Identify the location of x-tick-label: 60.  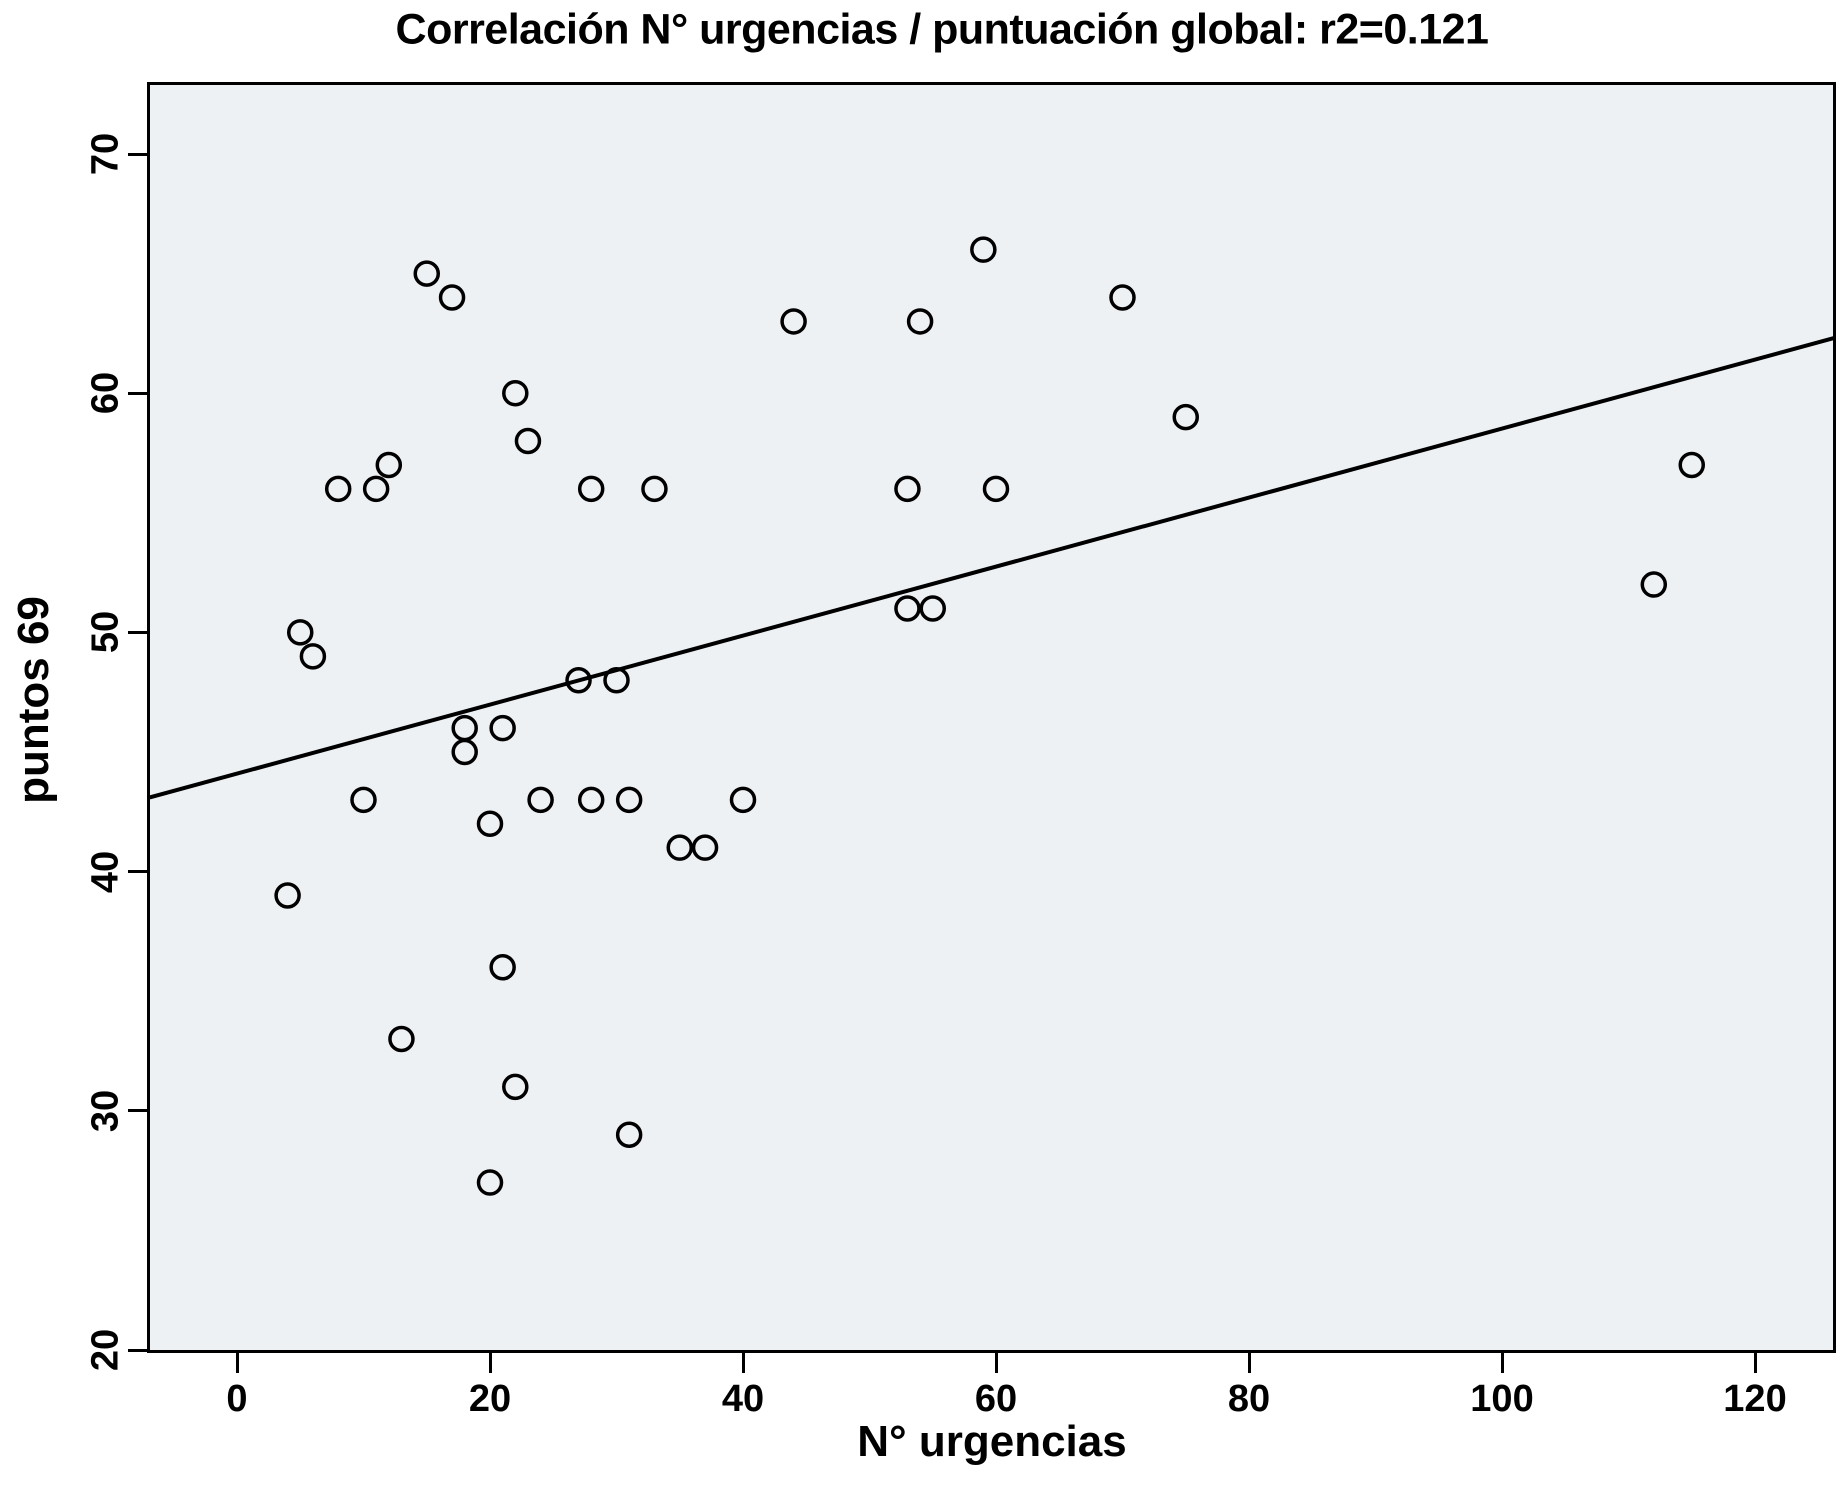
(996, 1399).